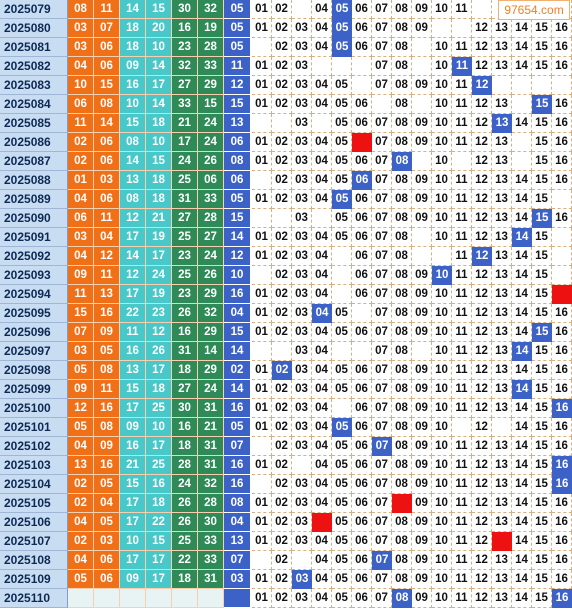 This screenshot has width=572, height=609. Describe the element at coordinates (211, 123) in the screenshot. I see `red-ball-cell: 24` at that location.